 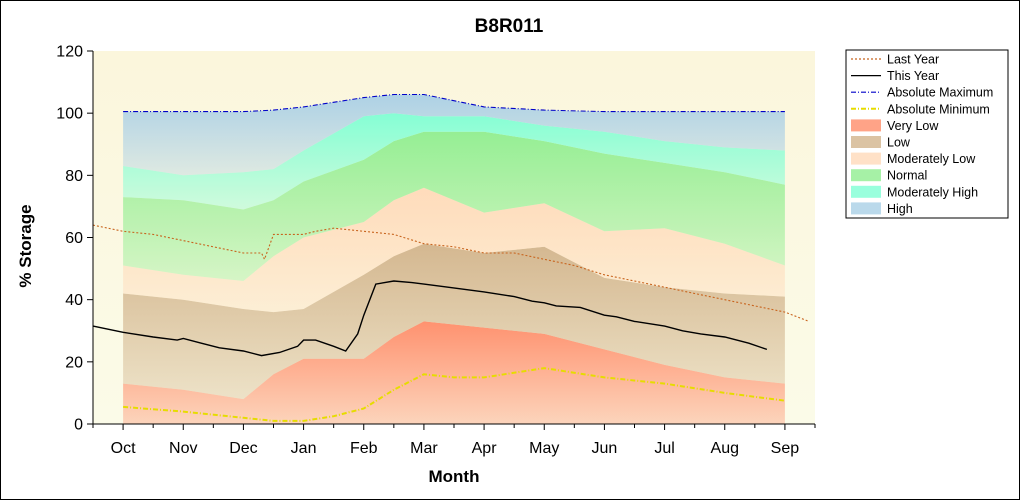 I want to click on legend-label: Moderately High, so click(x=932, y=192).